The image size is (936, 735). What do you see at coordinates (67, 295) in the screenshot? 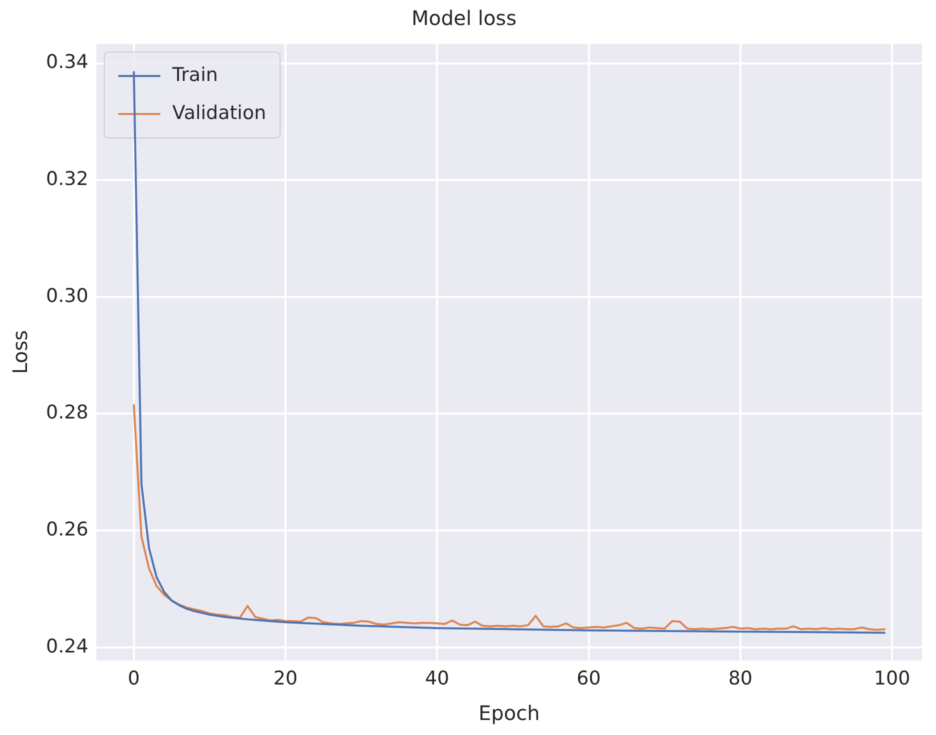
I see `y-tick-label: 0.30` at bounding box center [67, 295].